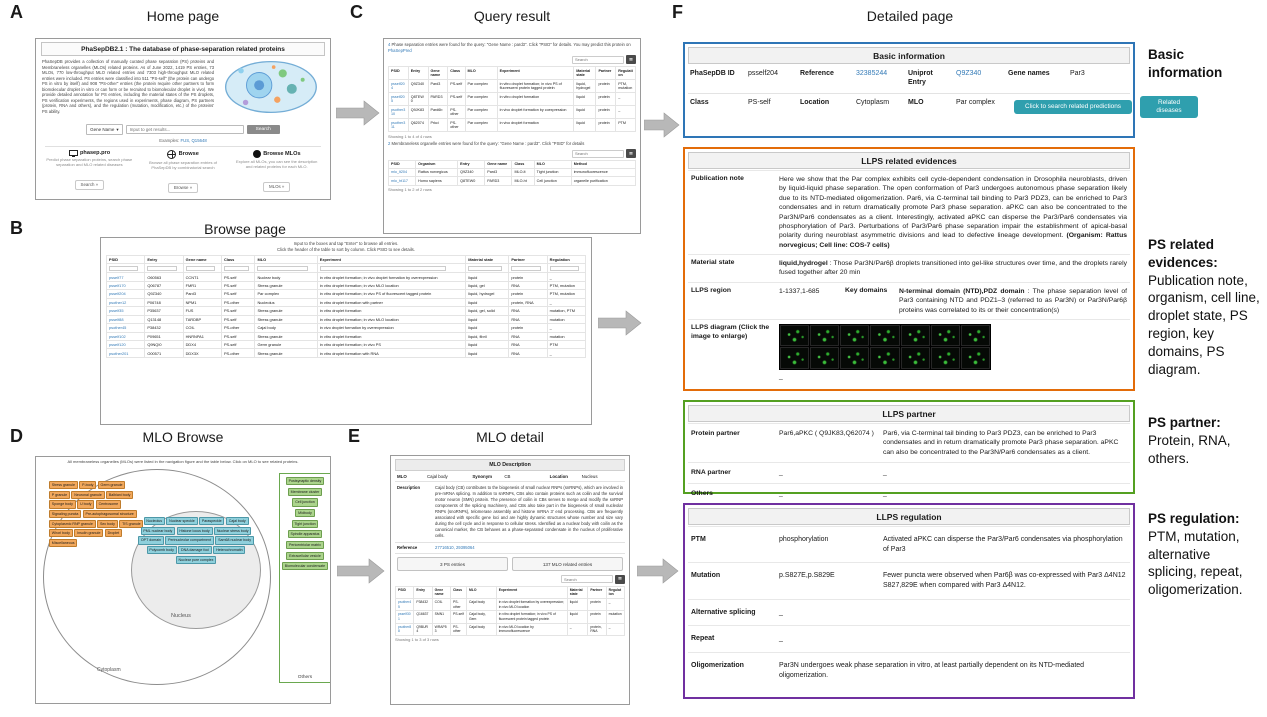  What do you see at coordinates (305, 545) in the screenshot?
I see `mlo-chip: Pericentriolar matrix` at bounding box center [305, 545].